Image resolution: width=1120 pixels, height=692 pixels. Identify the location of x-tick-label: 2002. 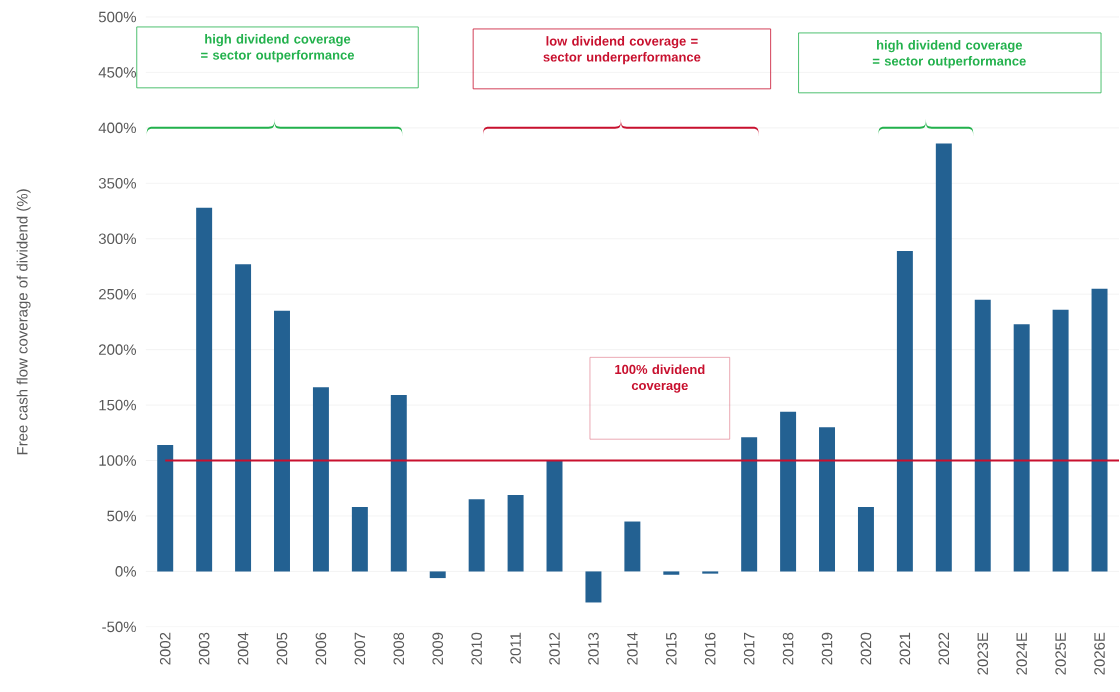
(165, 648).